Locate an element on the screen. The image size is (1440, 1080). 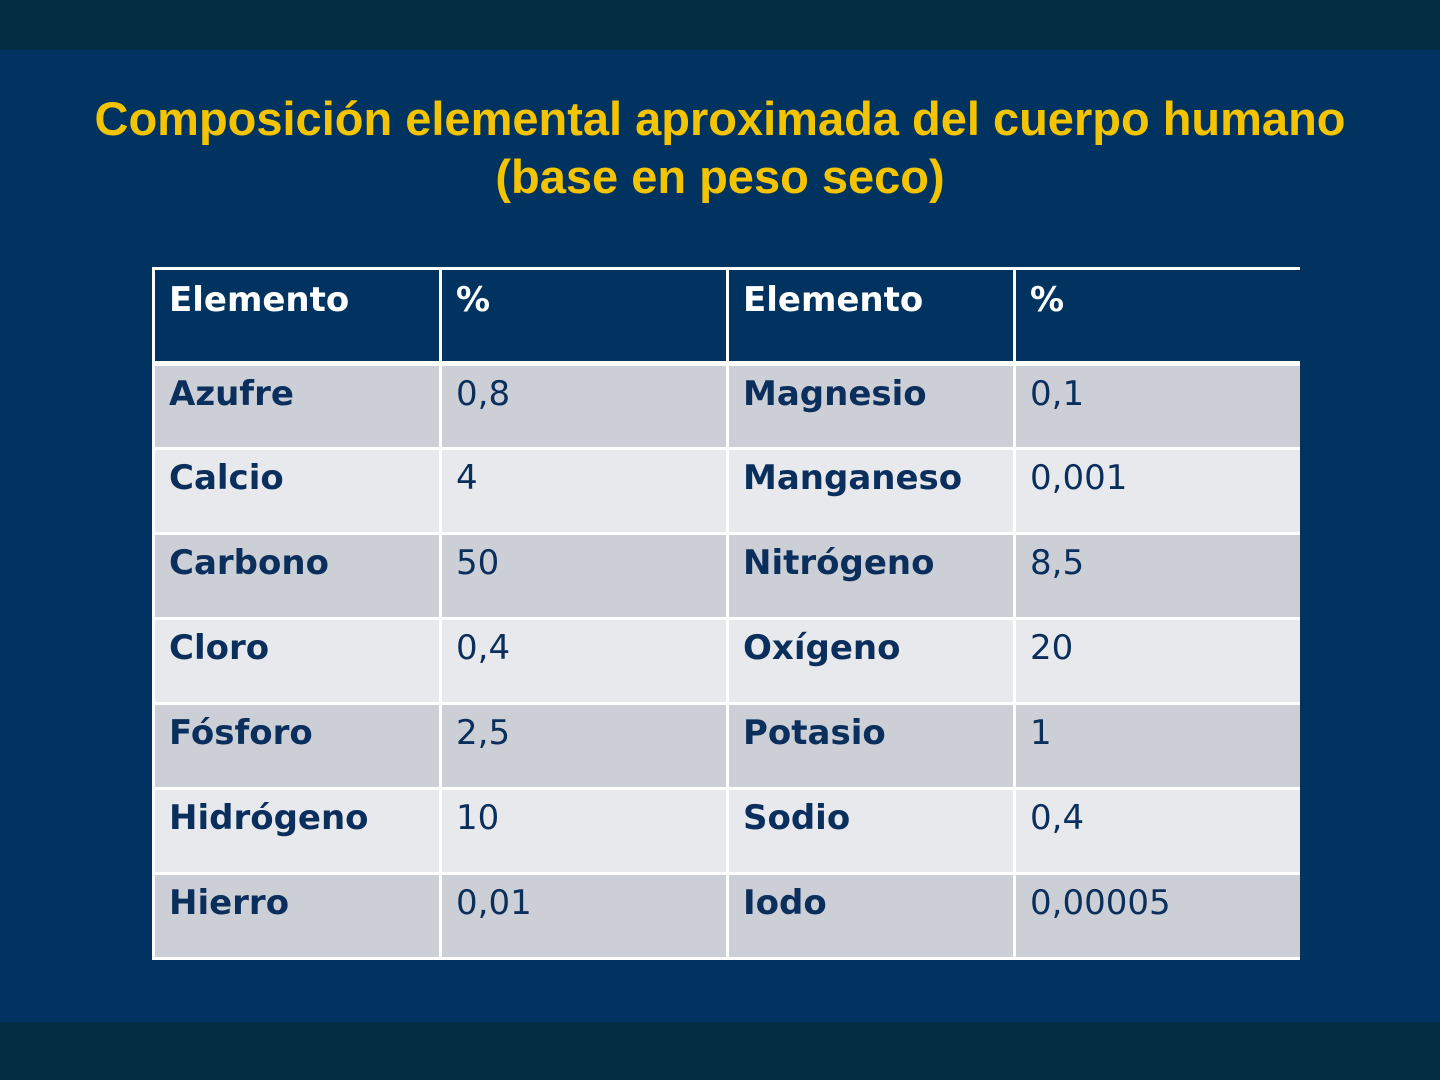
element-name-cell: Cloro is located at coordinates (297, 661).